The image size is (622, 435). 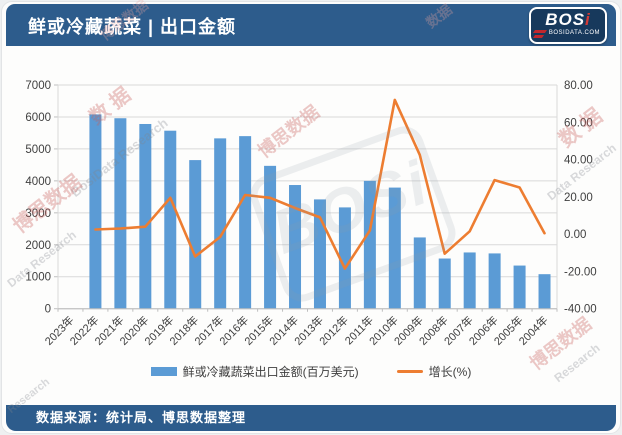 What do you see at coordinates (319, 254) in the screenshot?
I see `bar-2013年` at bounding box center [319, 254].